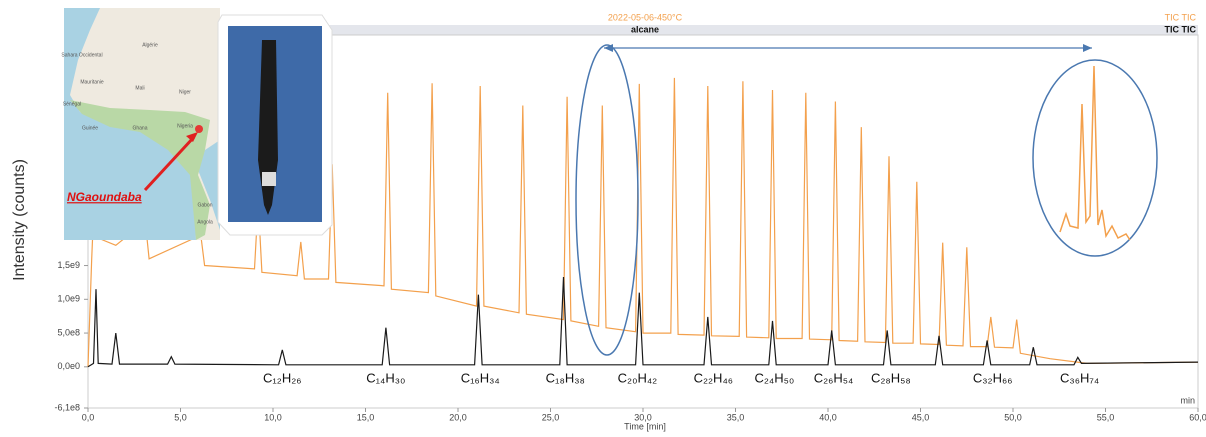 The width and height of the screenshot is (1206, 437). I want to click on map-label: Algérie, so click(150, 45).